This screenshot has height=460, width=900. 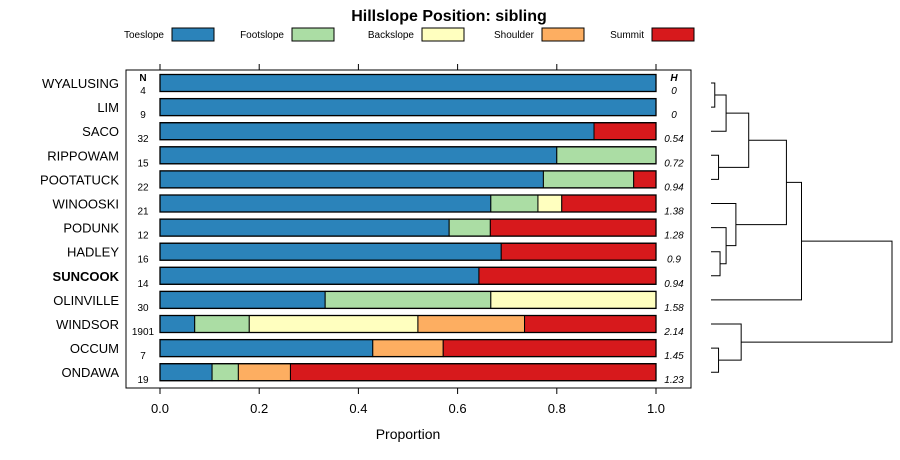 I want to click on row-h-lim: 0, so click(x=674, y=115).